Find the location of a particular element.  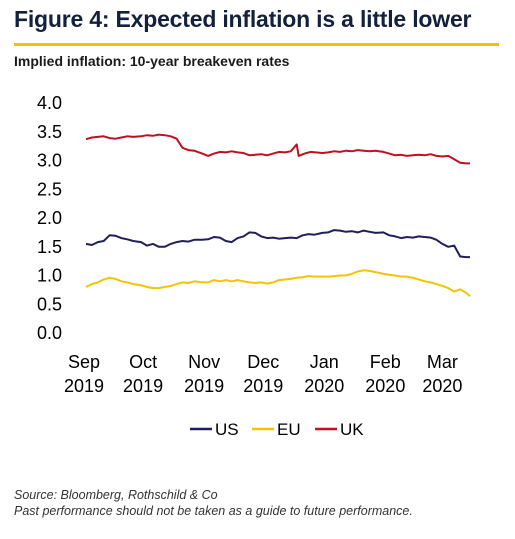

y-tick-label: 2.0 is located at coordinates (49, 218).